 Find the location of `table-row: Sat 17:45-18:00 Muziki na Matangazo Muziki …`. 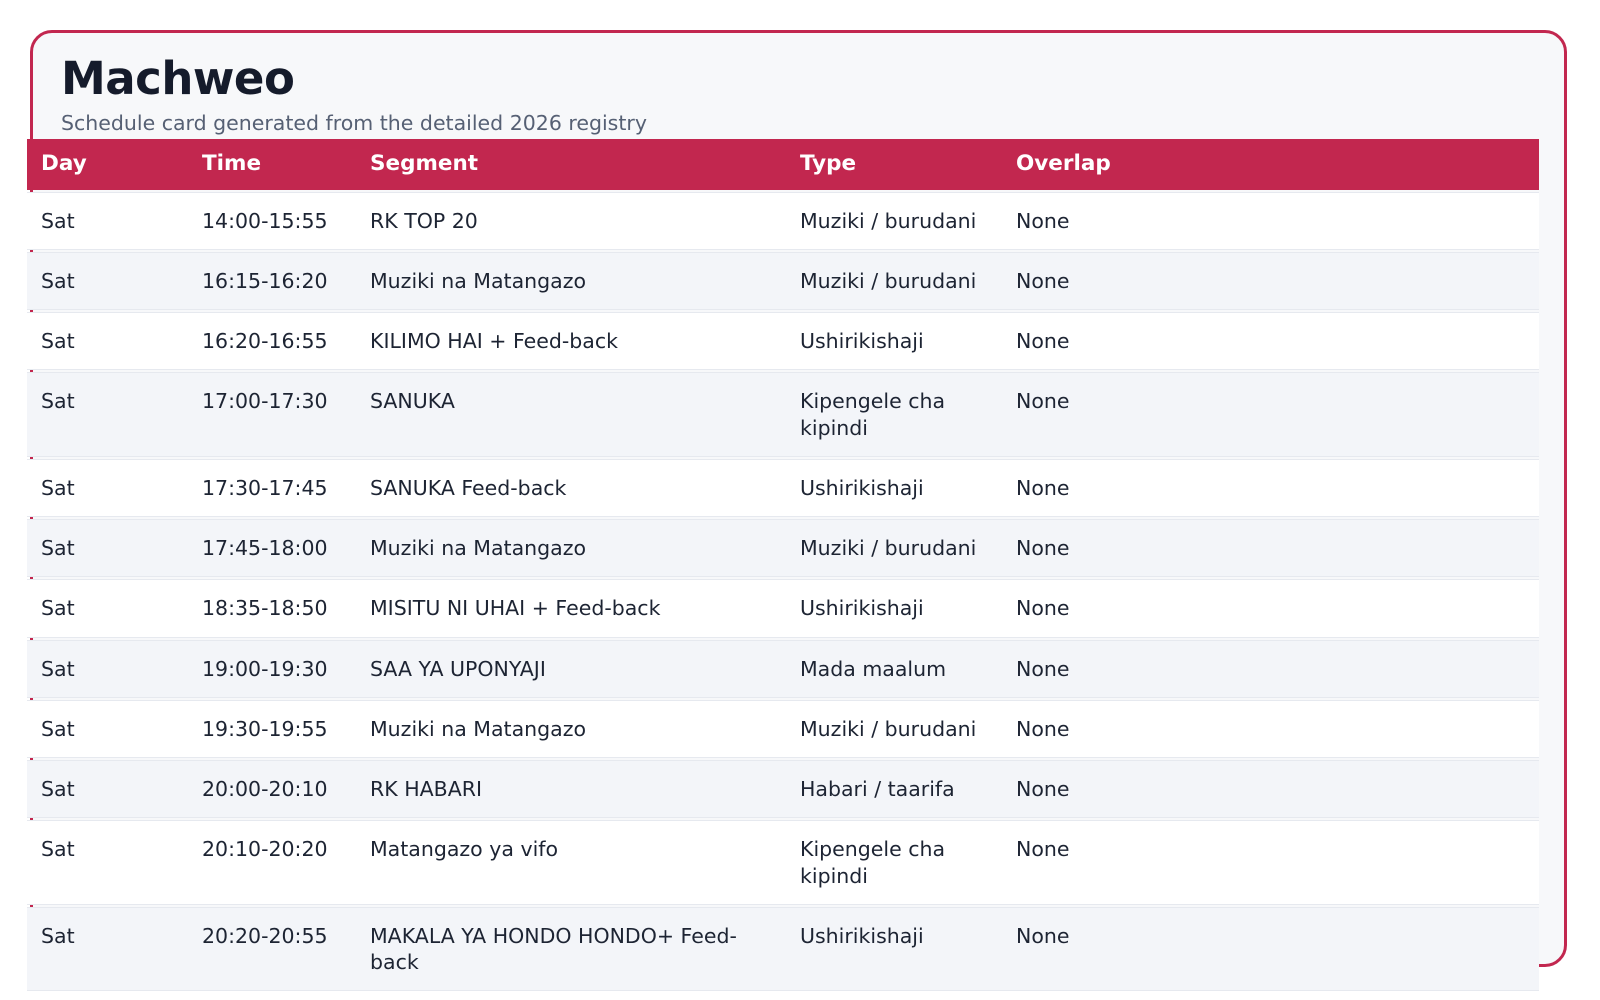

table-row: Sat 17:45-18:00 Muziki na Matangazo Muziki … is located at coordinates (783, 548).